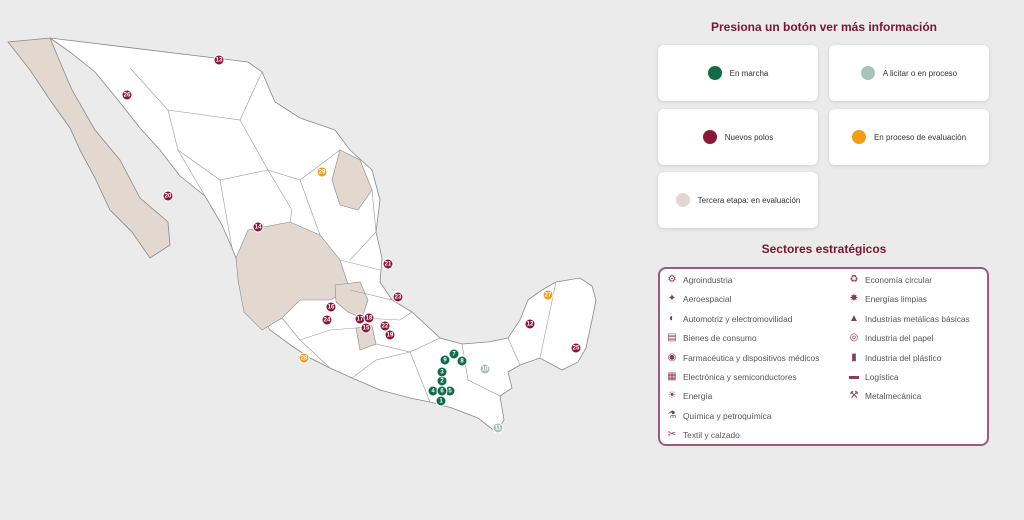 The height and width of the screenshot is (520, 1024). I want to click on sector-right-4: ▮ Industria del plástico, so click(894, 358).